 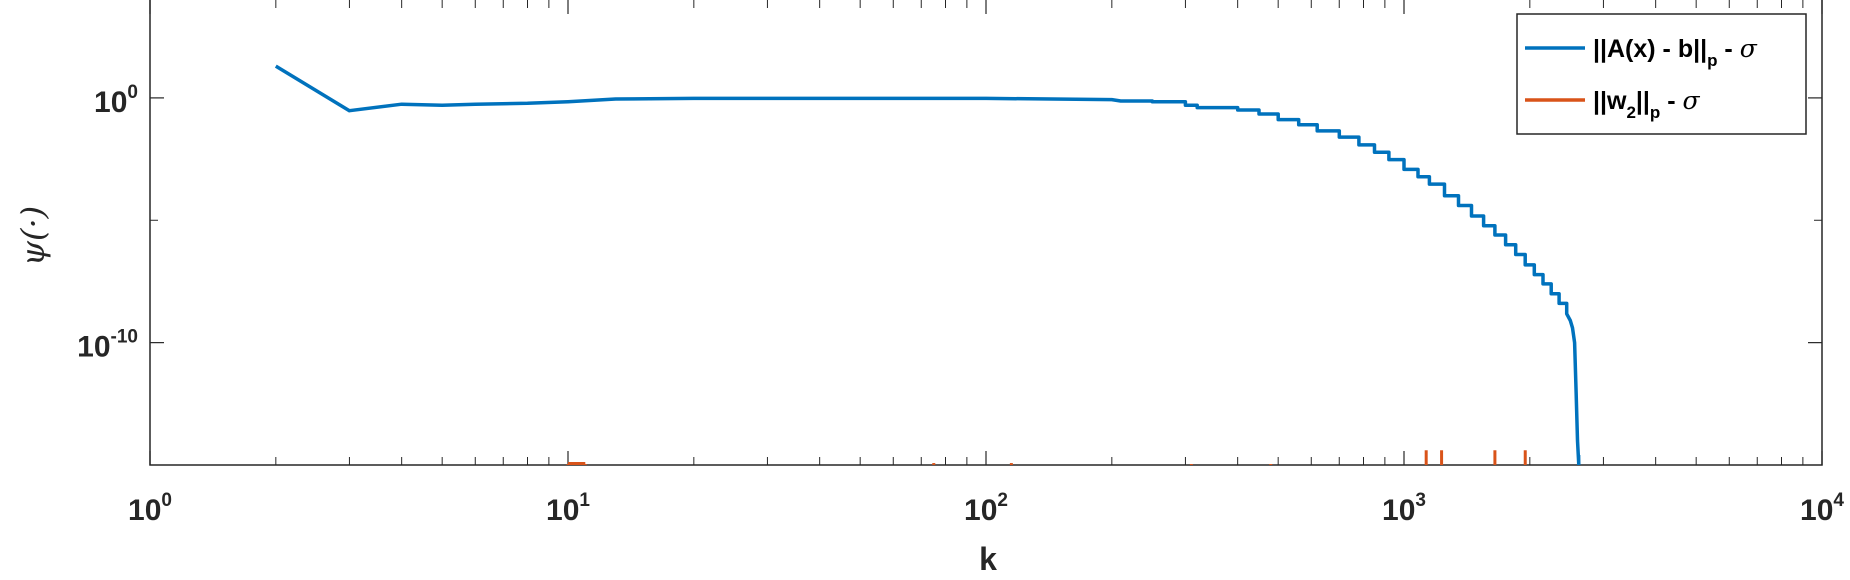 I want to click on legend-w2-sub2: p, so click(x=1655, y=112).